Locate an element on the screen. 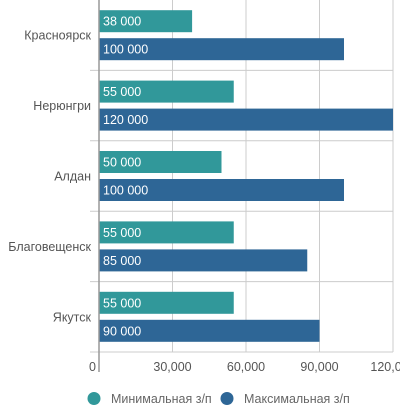  bar-value-label: 50 000 is located at coordinates (122, 163).